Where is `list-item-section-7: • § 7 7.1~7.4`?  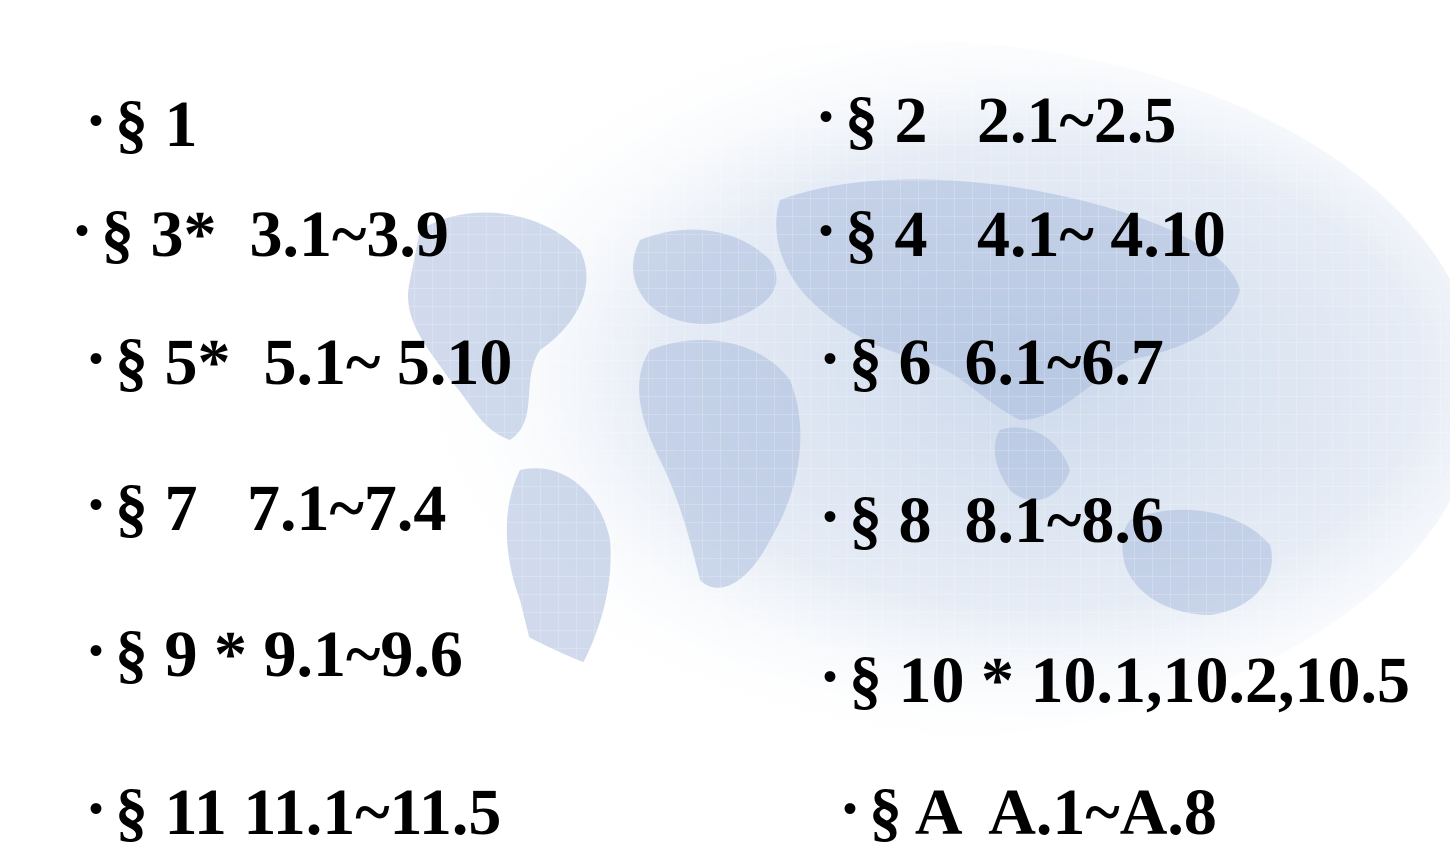
list-item-section-7: • § 7 7.1~7.4 is located at coordinates (245, 476).